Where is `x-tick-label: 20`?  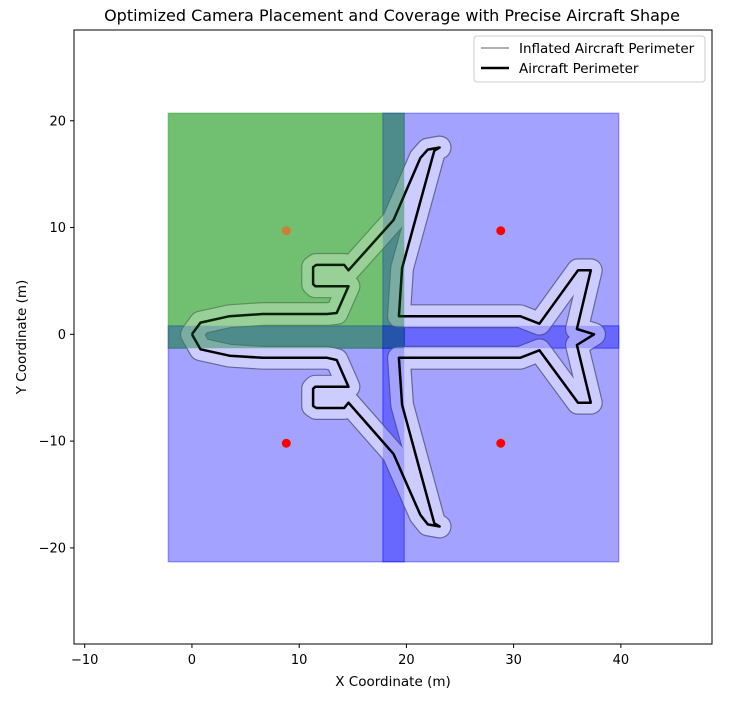 x-tick-label: 20 is located at coordinates (406, 660).